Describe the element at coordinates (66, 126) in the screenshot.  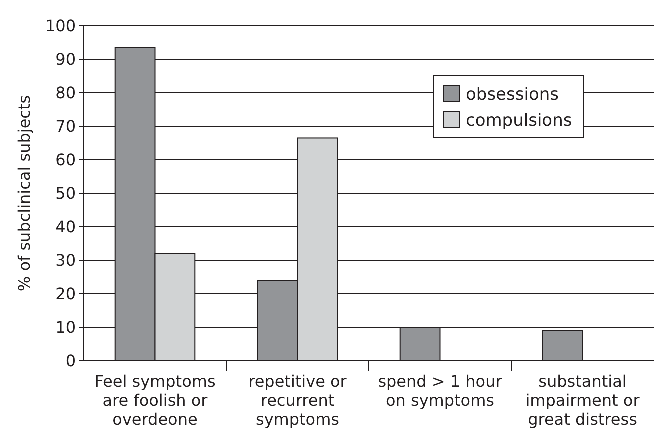
I see `y-tick-label: 70` at that location.